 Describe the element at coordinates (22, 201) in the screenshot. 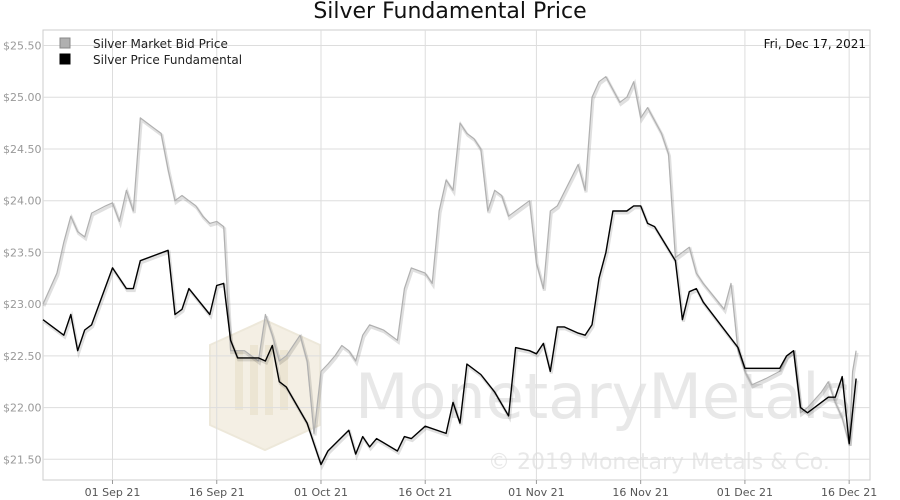

I see `y-tick-label: $24.00` at that location.